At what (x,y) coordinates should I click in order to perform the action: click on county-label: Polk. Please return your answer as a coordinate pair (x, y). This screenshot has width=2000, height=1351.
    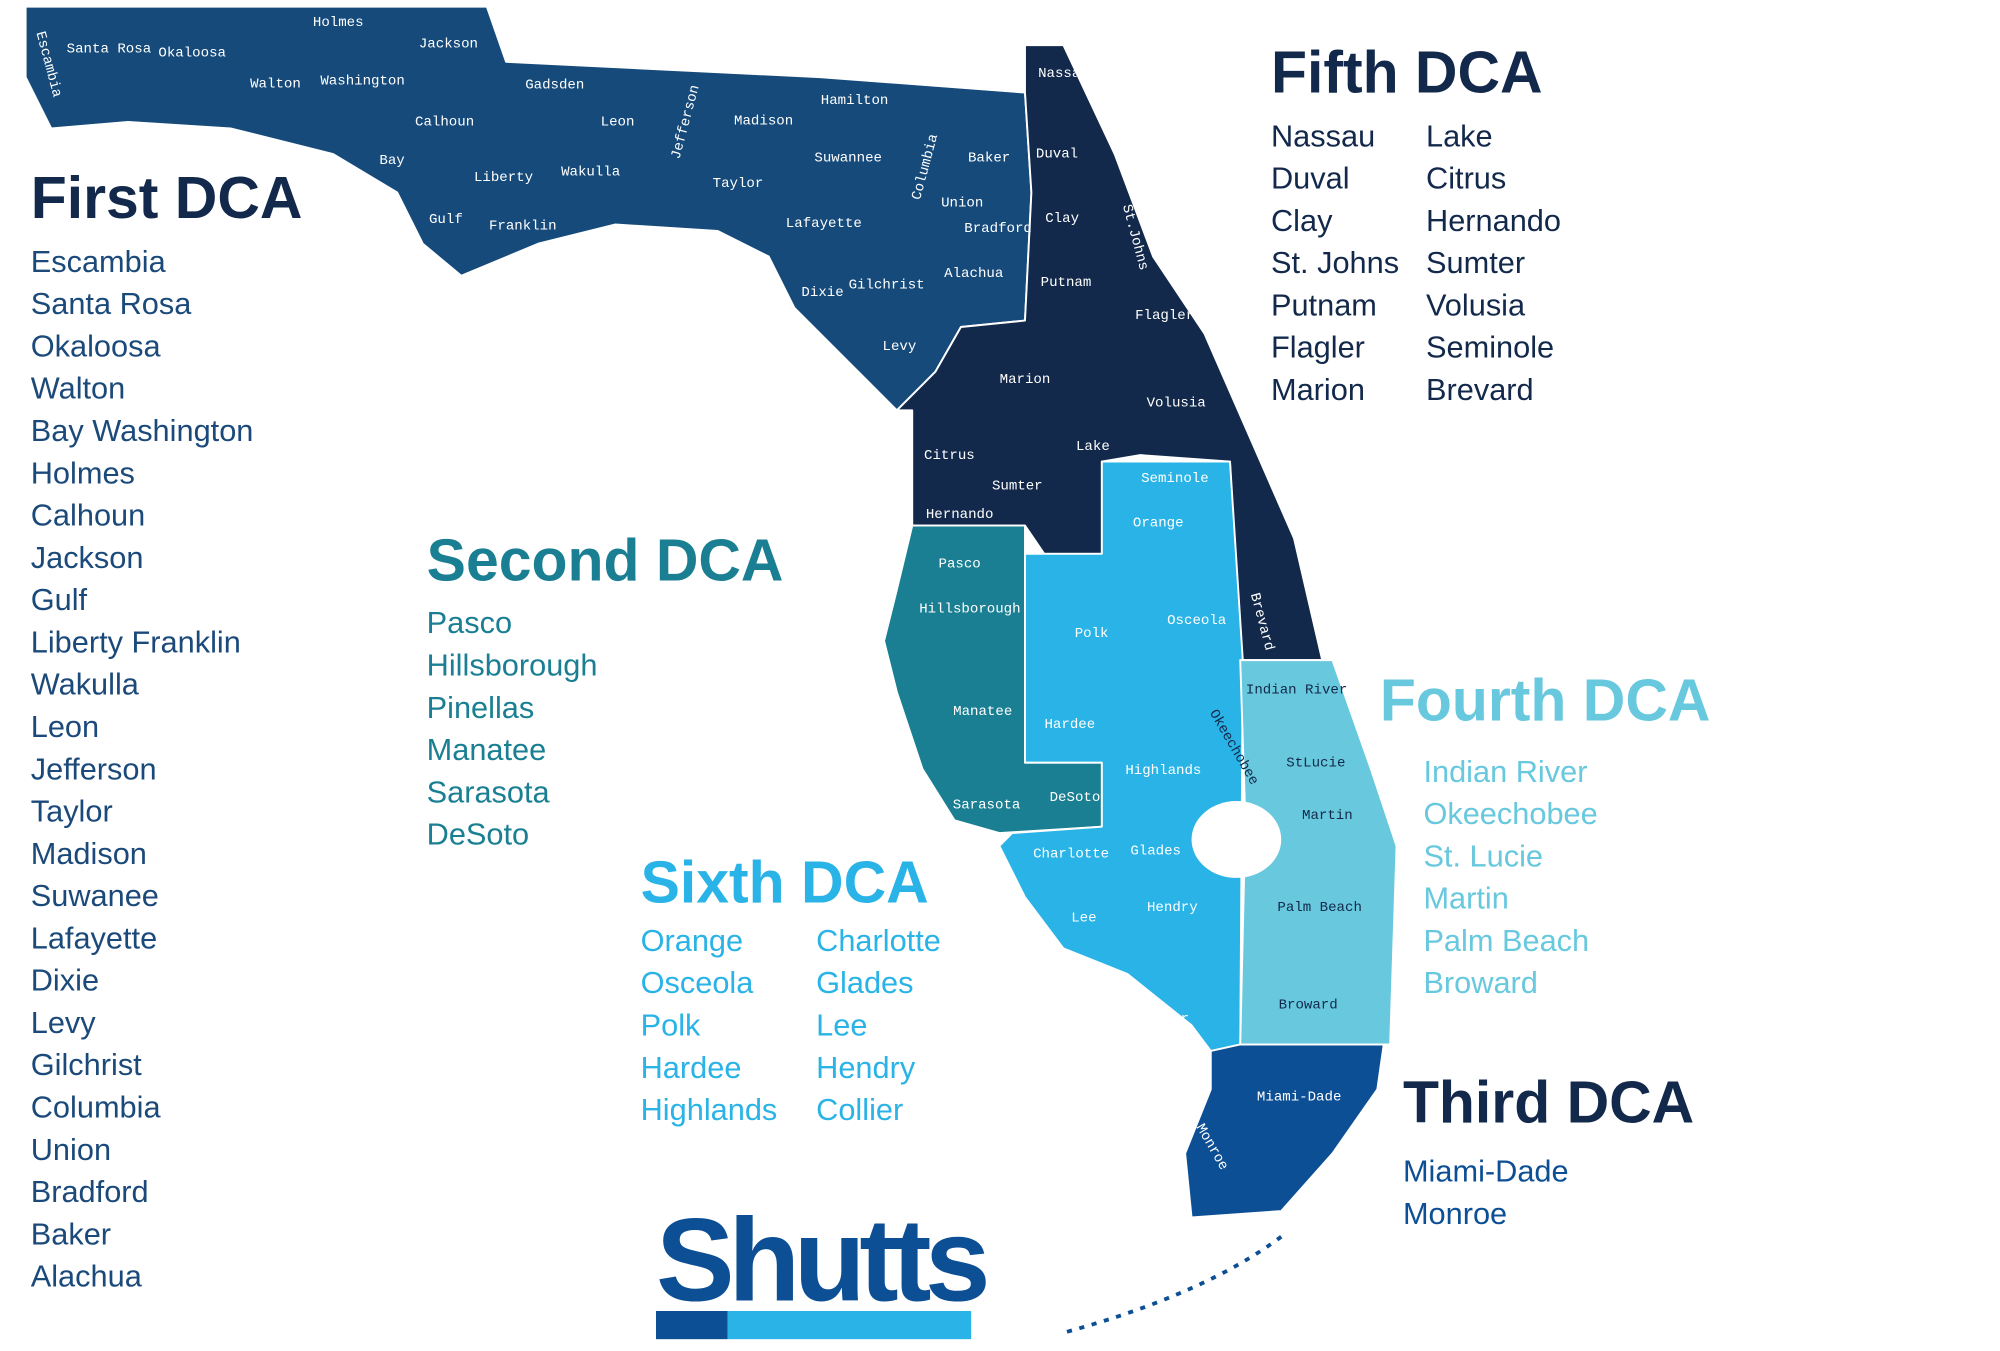
    Looking at the image, I should click on (1092, 634).